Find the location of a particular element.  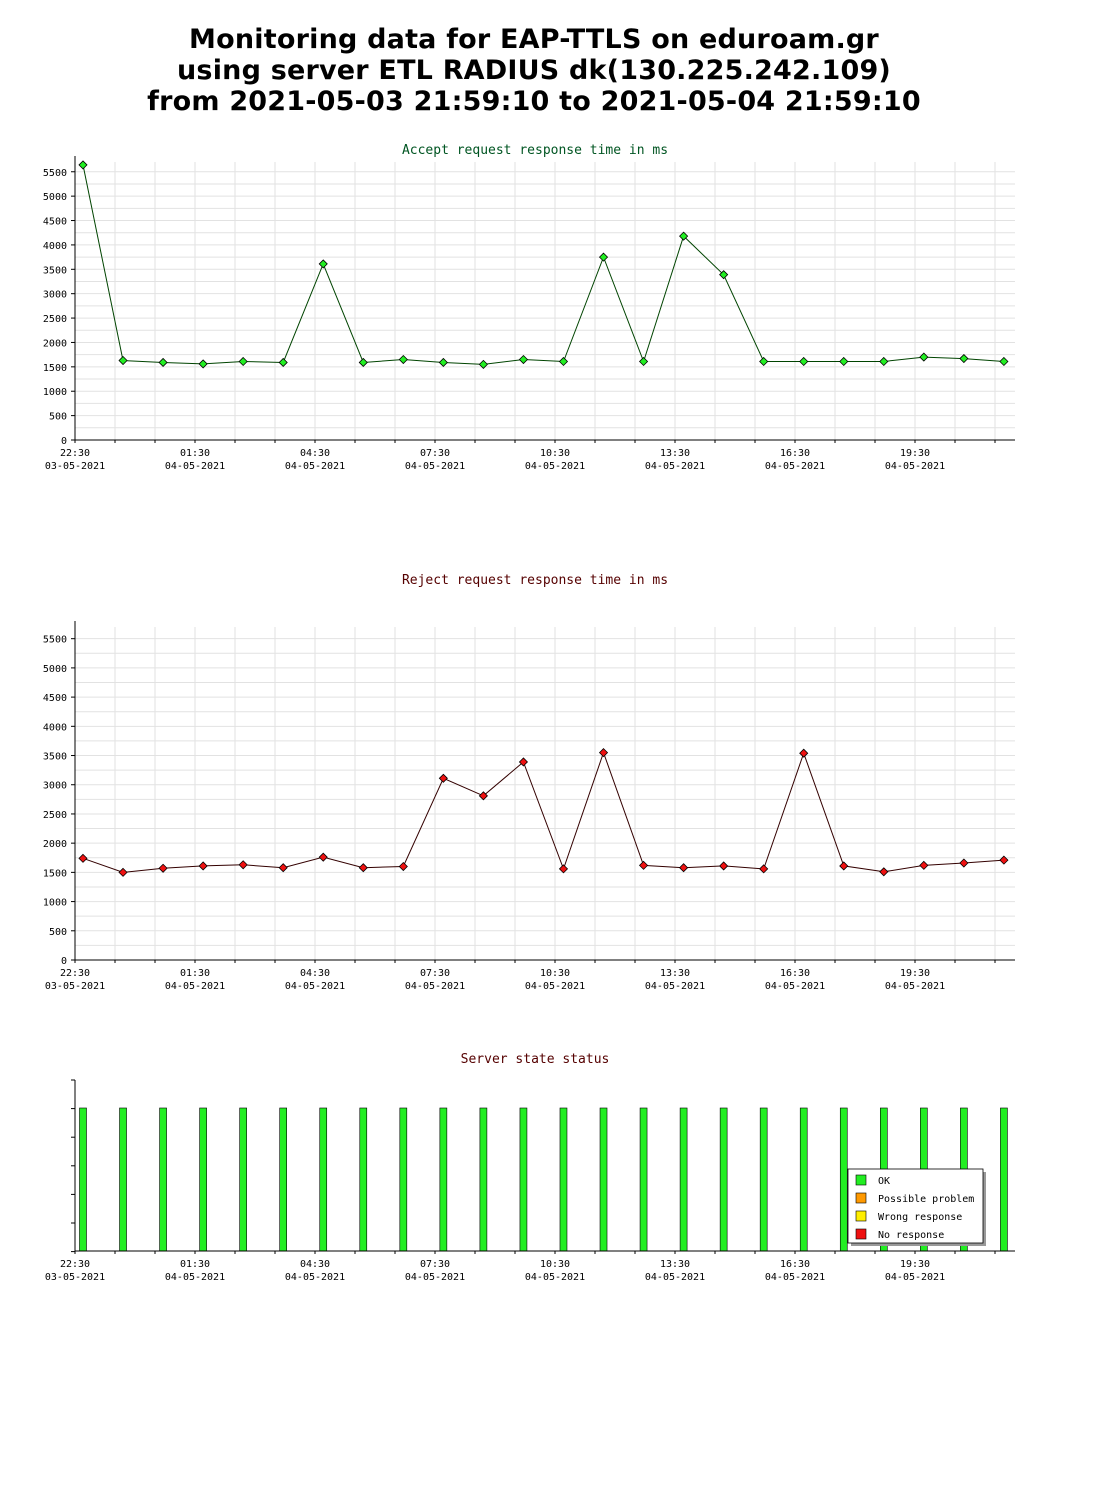

legend-label: Possible problem is located at coordinates (926, 1199).